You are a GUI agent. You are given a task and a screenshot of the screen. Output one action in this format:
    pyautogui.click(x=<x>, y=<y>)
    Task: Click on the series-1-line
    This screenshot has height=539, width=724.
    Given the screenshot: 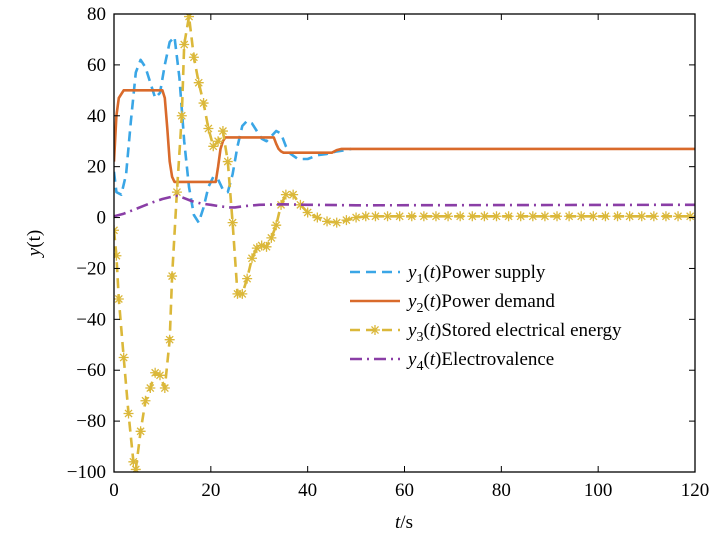 What is the action you would take?
    pyautogui.click(x=233, y=129)
    